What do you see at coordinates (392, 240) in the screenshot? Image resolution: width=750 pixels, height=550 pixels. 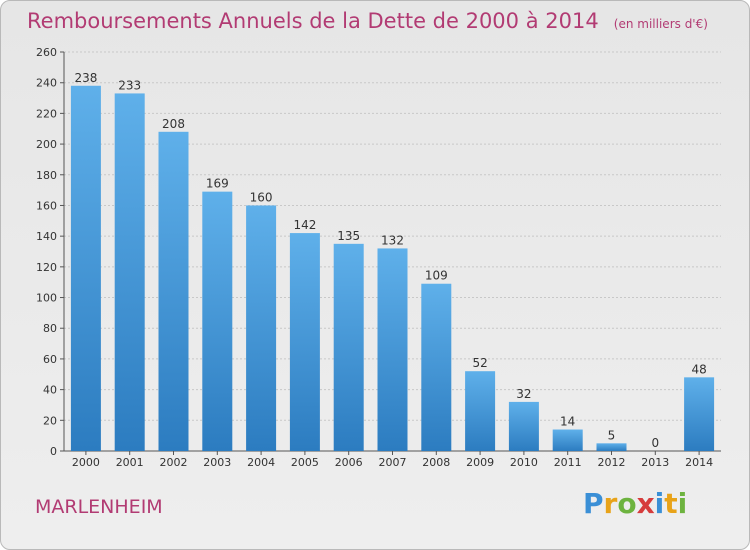 I see `data-label-2007: 132` at bounding box center [392, 240].